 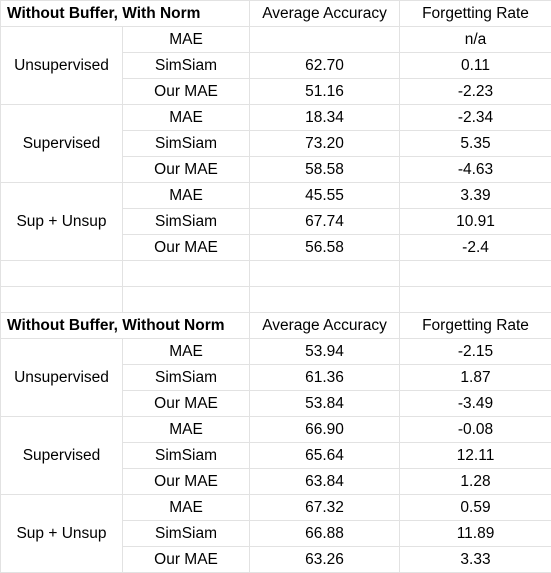 I want to click on table-row: Unsupervised MAE n/a, so click(x=276, y=40).